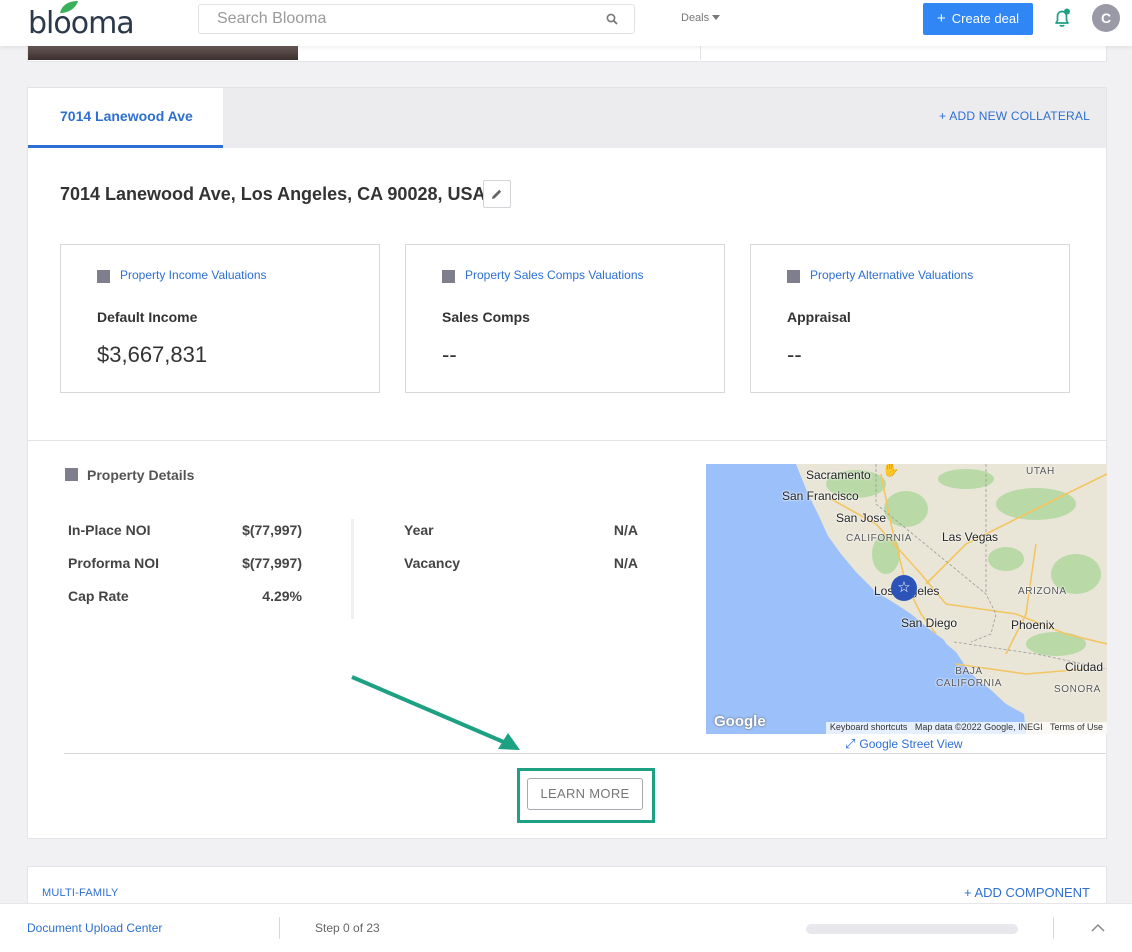  I want to click on map-terrain, so click(951, 599).